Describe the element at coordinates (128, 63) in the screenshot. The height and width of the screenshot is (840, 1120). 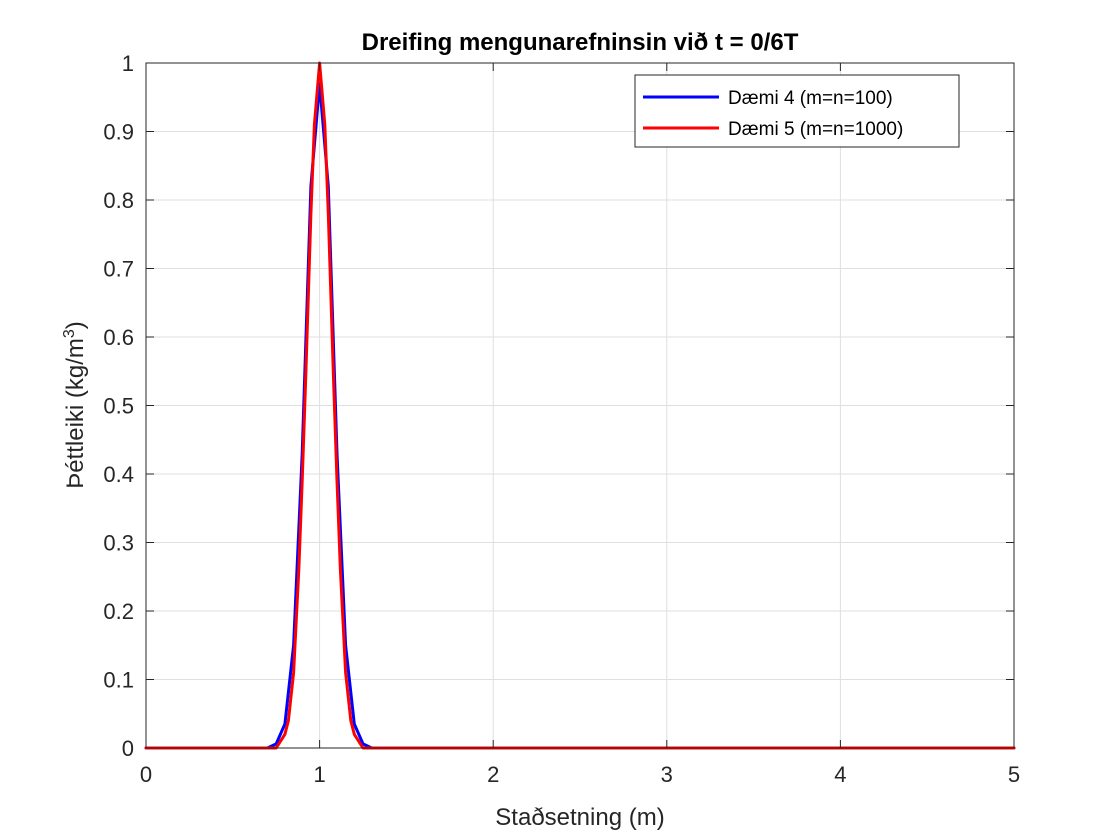
I see `y-tick-label: 1` at that location.